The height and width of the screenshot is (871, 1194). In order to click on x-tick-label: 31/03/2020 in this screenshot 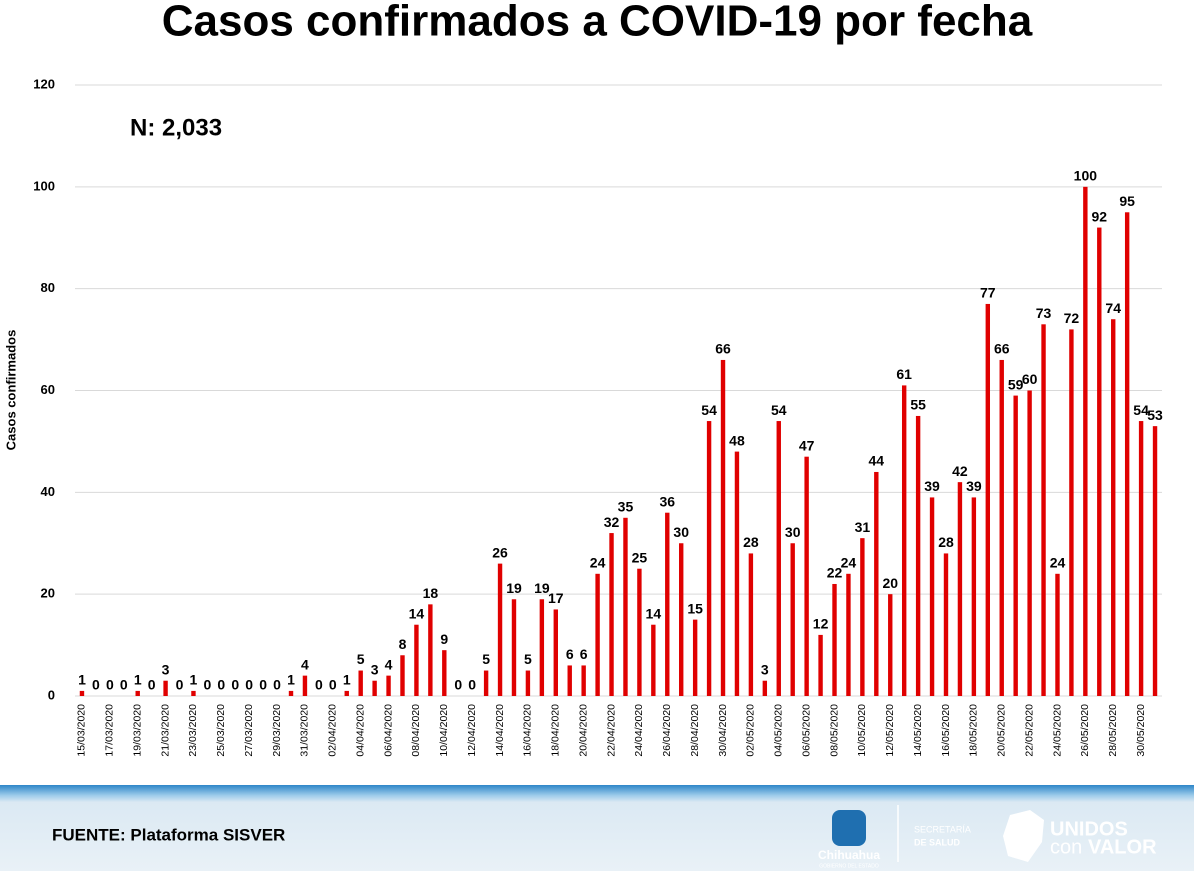, I will do `click(305, 730)`.